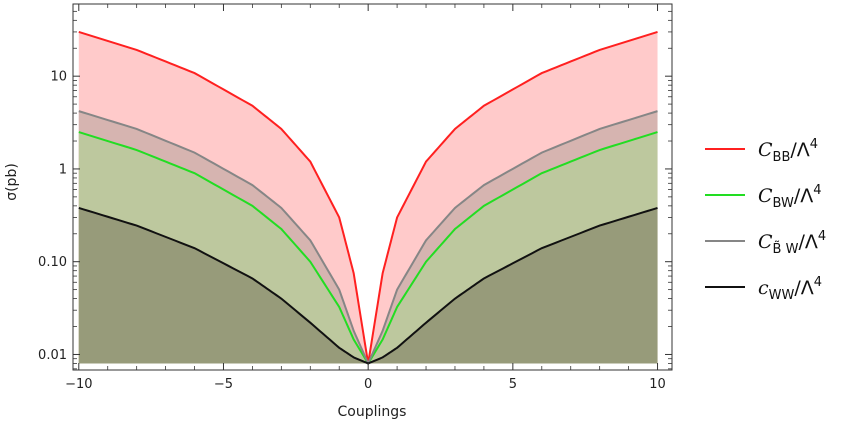  I want to click on legend-label: CB̃ W/Λ4, so click(792, 243).